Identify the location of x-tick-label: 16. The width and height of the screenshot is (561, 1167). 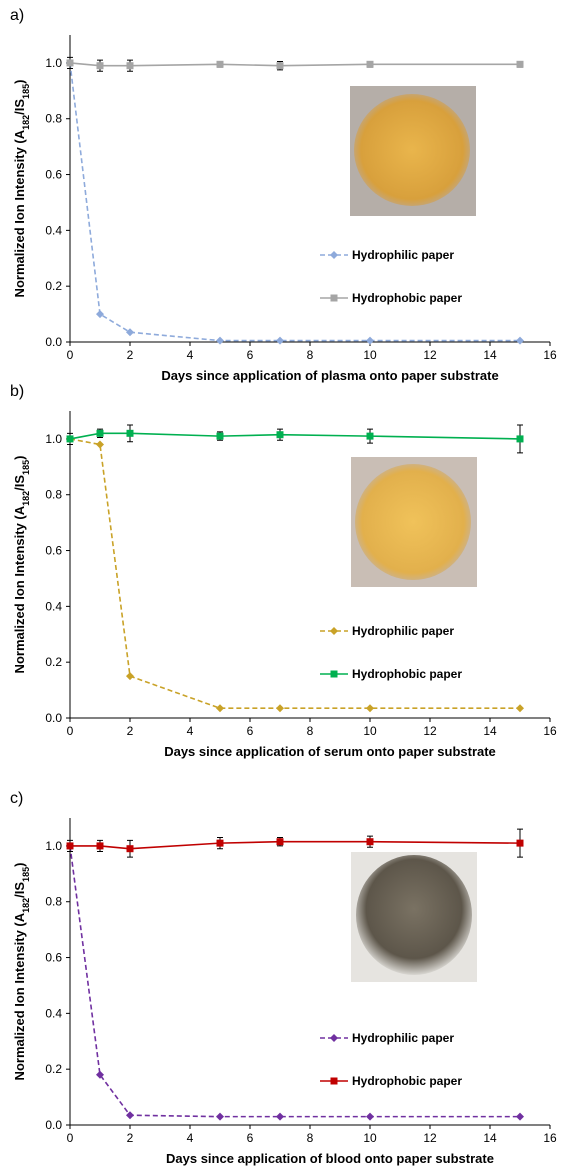
(550, 1138).